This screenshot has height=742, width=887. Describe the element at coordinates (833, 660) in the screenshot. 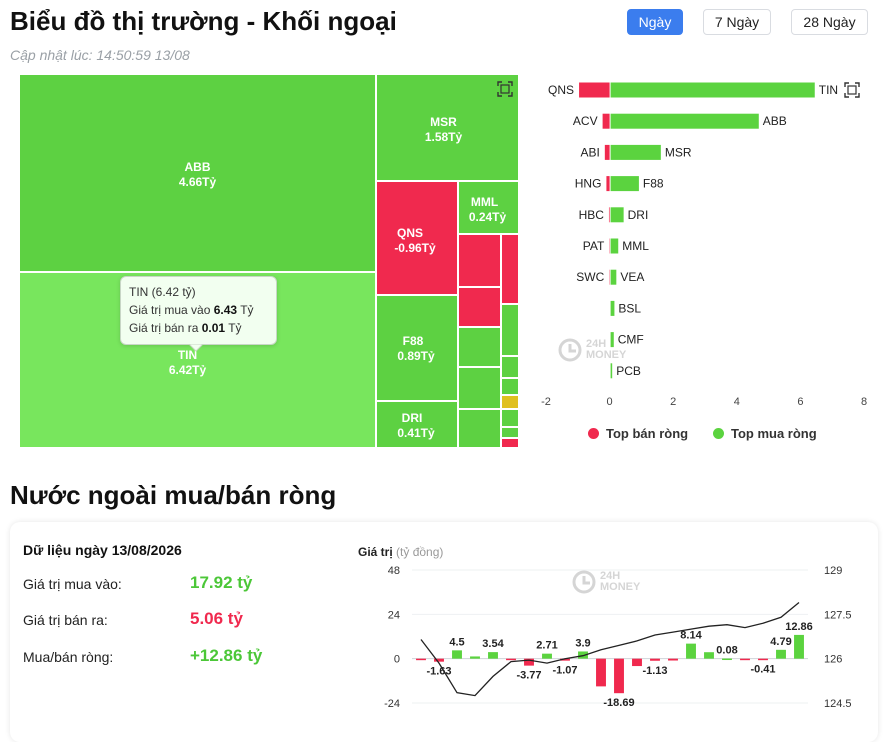

I see `right-tick-label: 126` at that location.